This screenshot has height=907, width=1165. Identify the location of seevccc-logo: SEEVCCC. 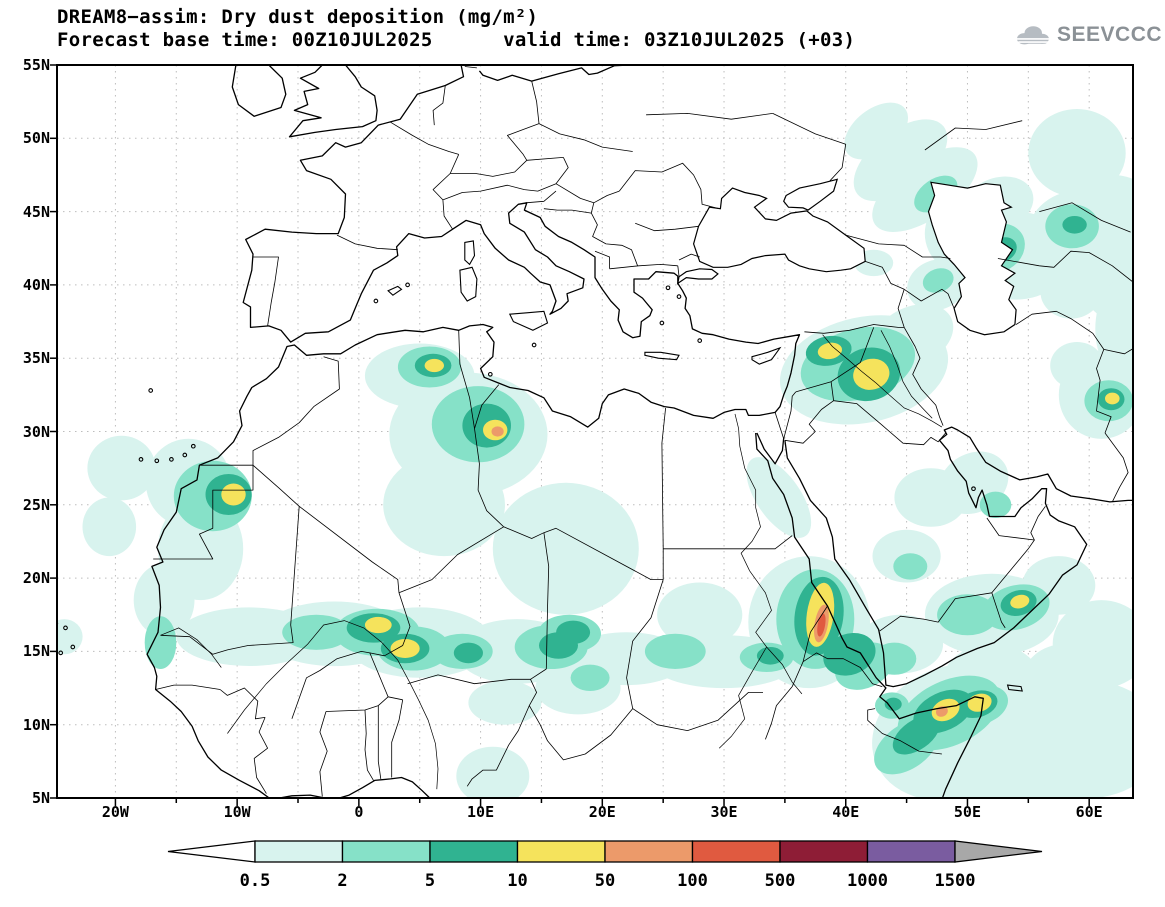
(1087, 35).